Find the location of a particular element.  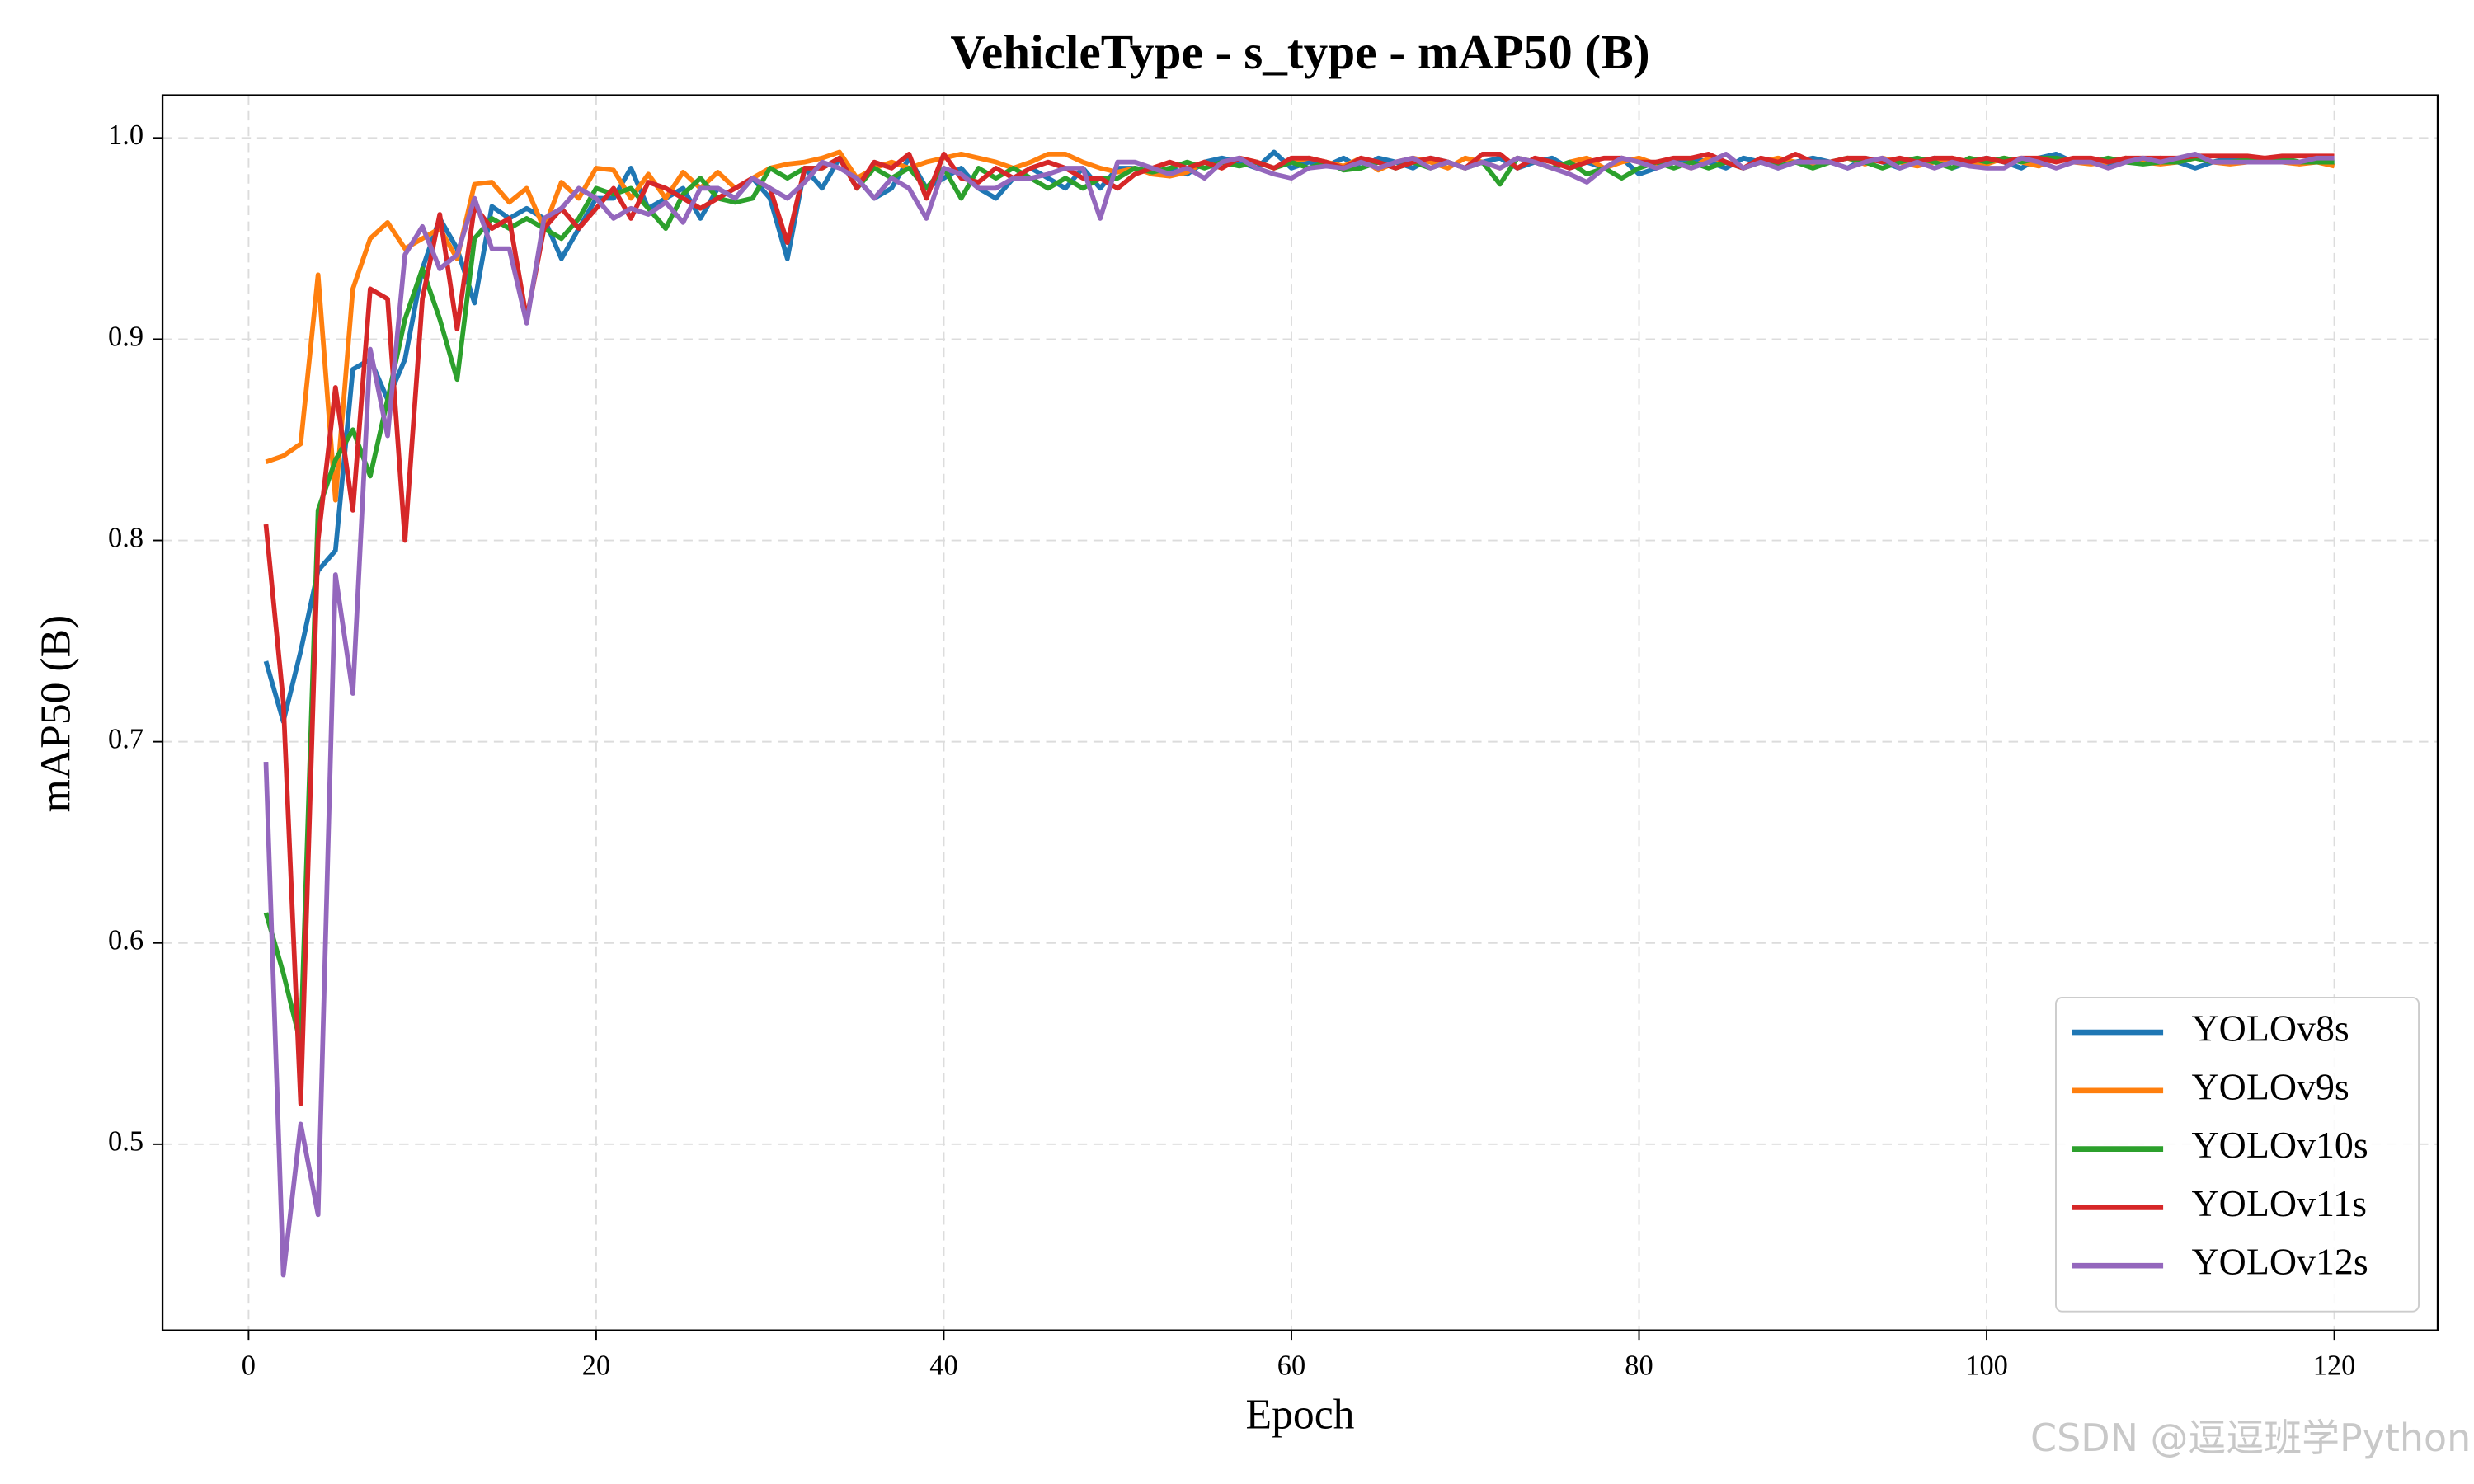

legend-label: YOLOv11s is located at coordinates (2280, 1203).